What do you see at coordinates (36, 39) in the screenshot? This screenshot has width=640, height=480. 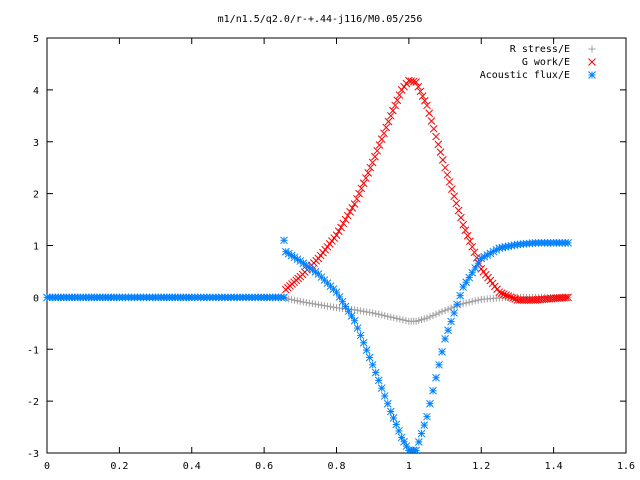 I see `y-tick-label: 5` at bounding box center [36, 39].